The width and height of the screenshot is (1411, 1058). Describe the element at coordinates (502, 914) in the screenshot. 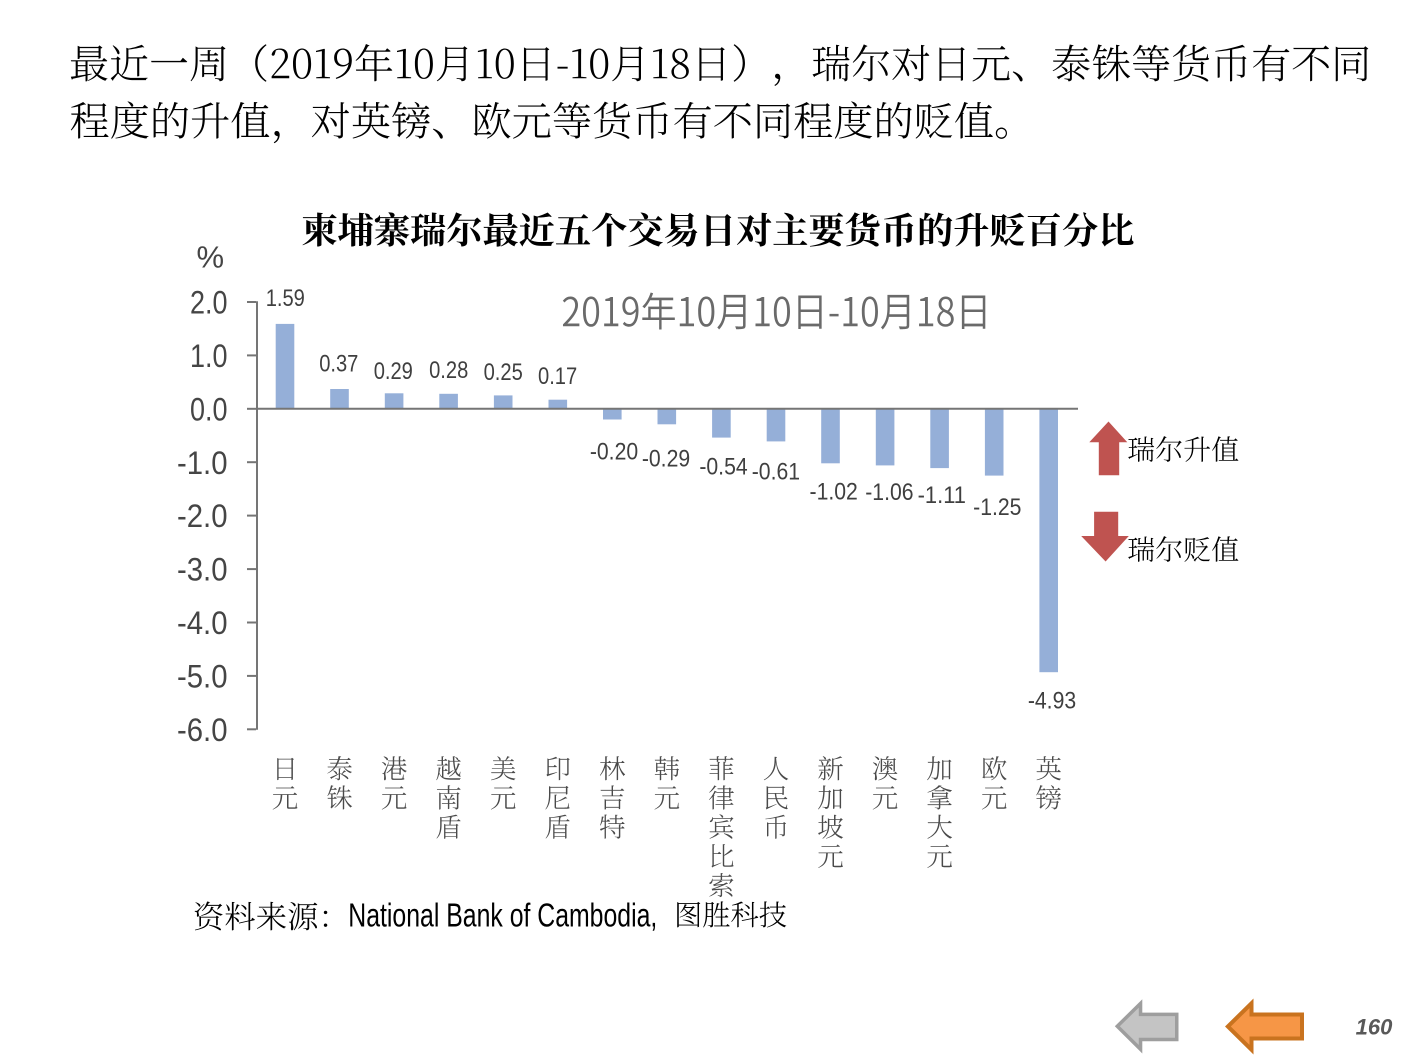

I see `svg-text: National Bank of Cambodia,` at that location.